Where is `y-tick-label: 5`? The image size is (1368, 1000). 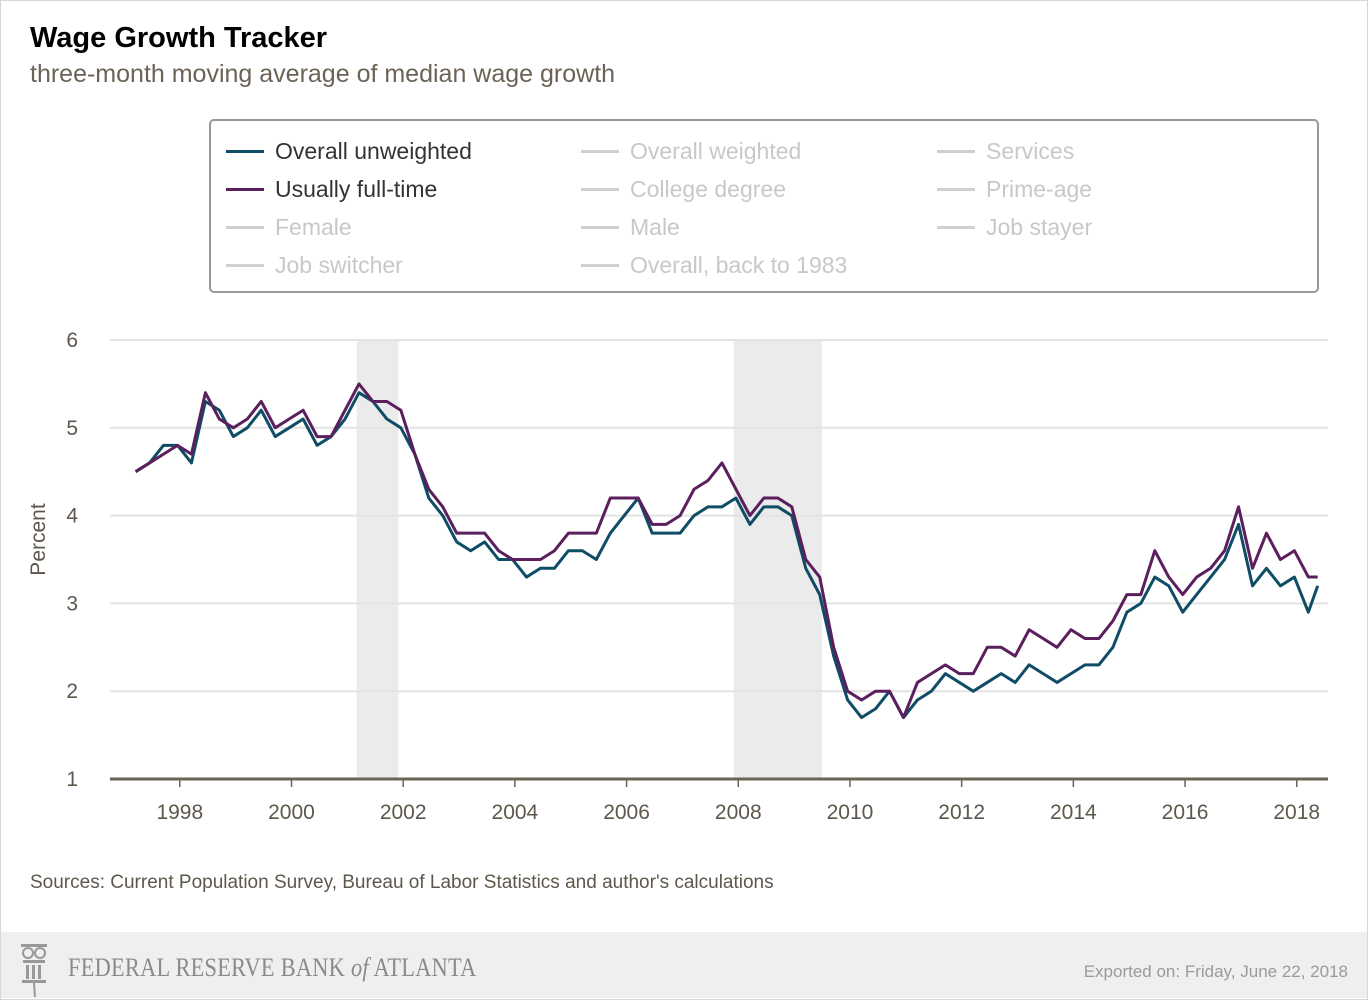
y-tick-label: 5 is located at coordinates (72, 428).